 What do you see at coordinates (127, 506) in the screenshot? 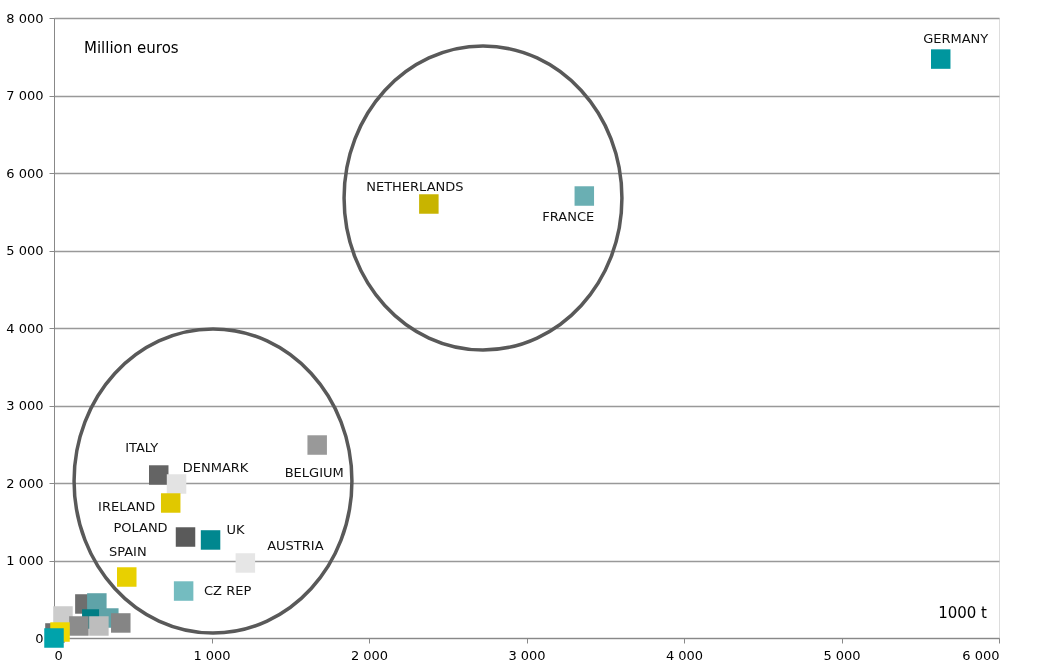
I see `annotation: IRELAND` at bounding box center [127, 506].